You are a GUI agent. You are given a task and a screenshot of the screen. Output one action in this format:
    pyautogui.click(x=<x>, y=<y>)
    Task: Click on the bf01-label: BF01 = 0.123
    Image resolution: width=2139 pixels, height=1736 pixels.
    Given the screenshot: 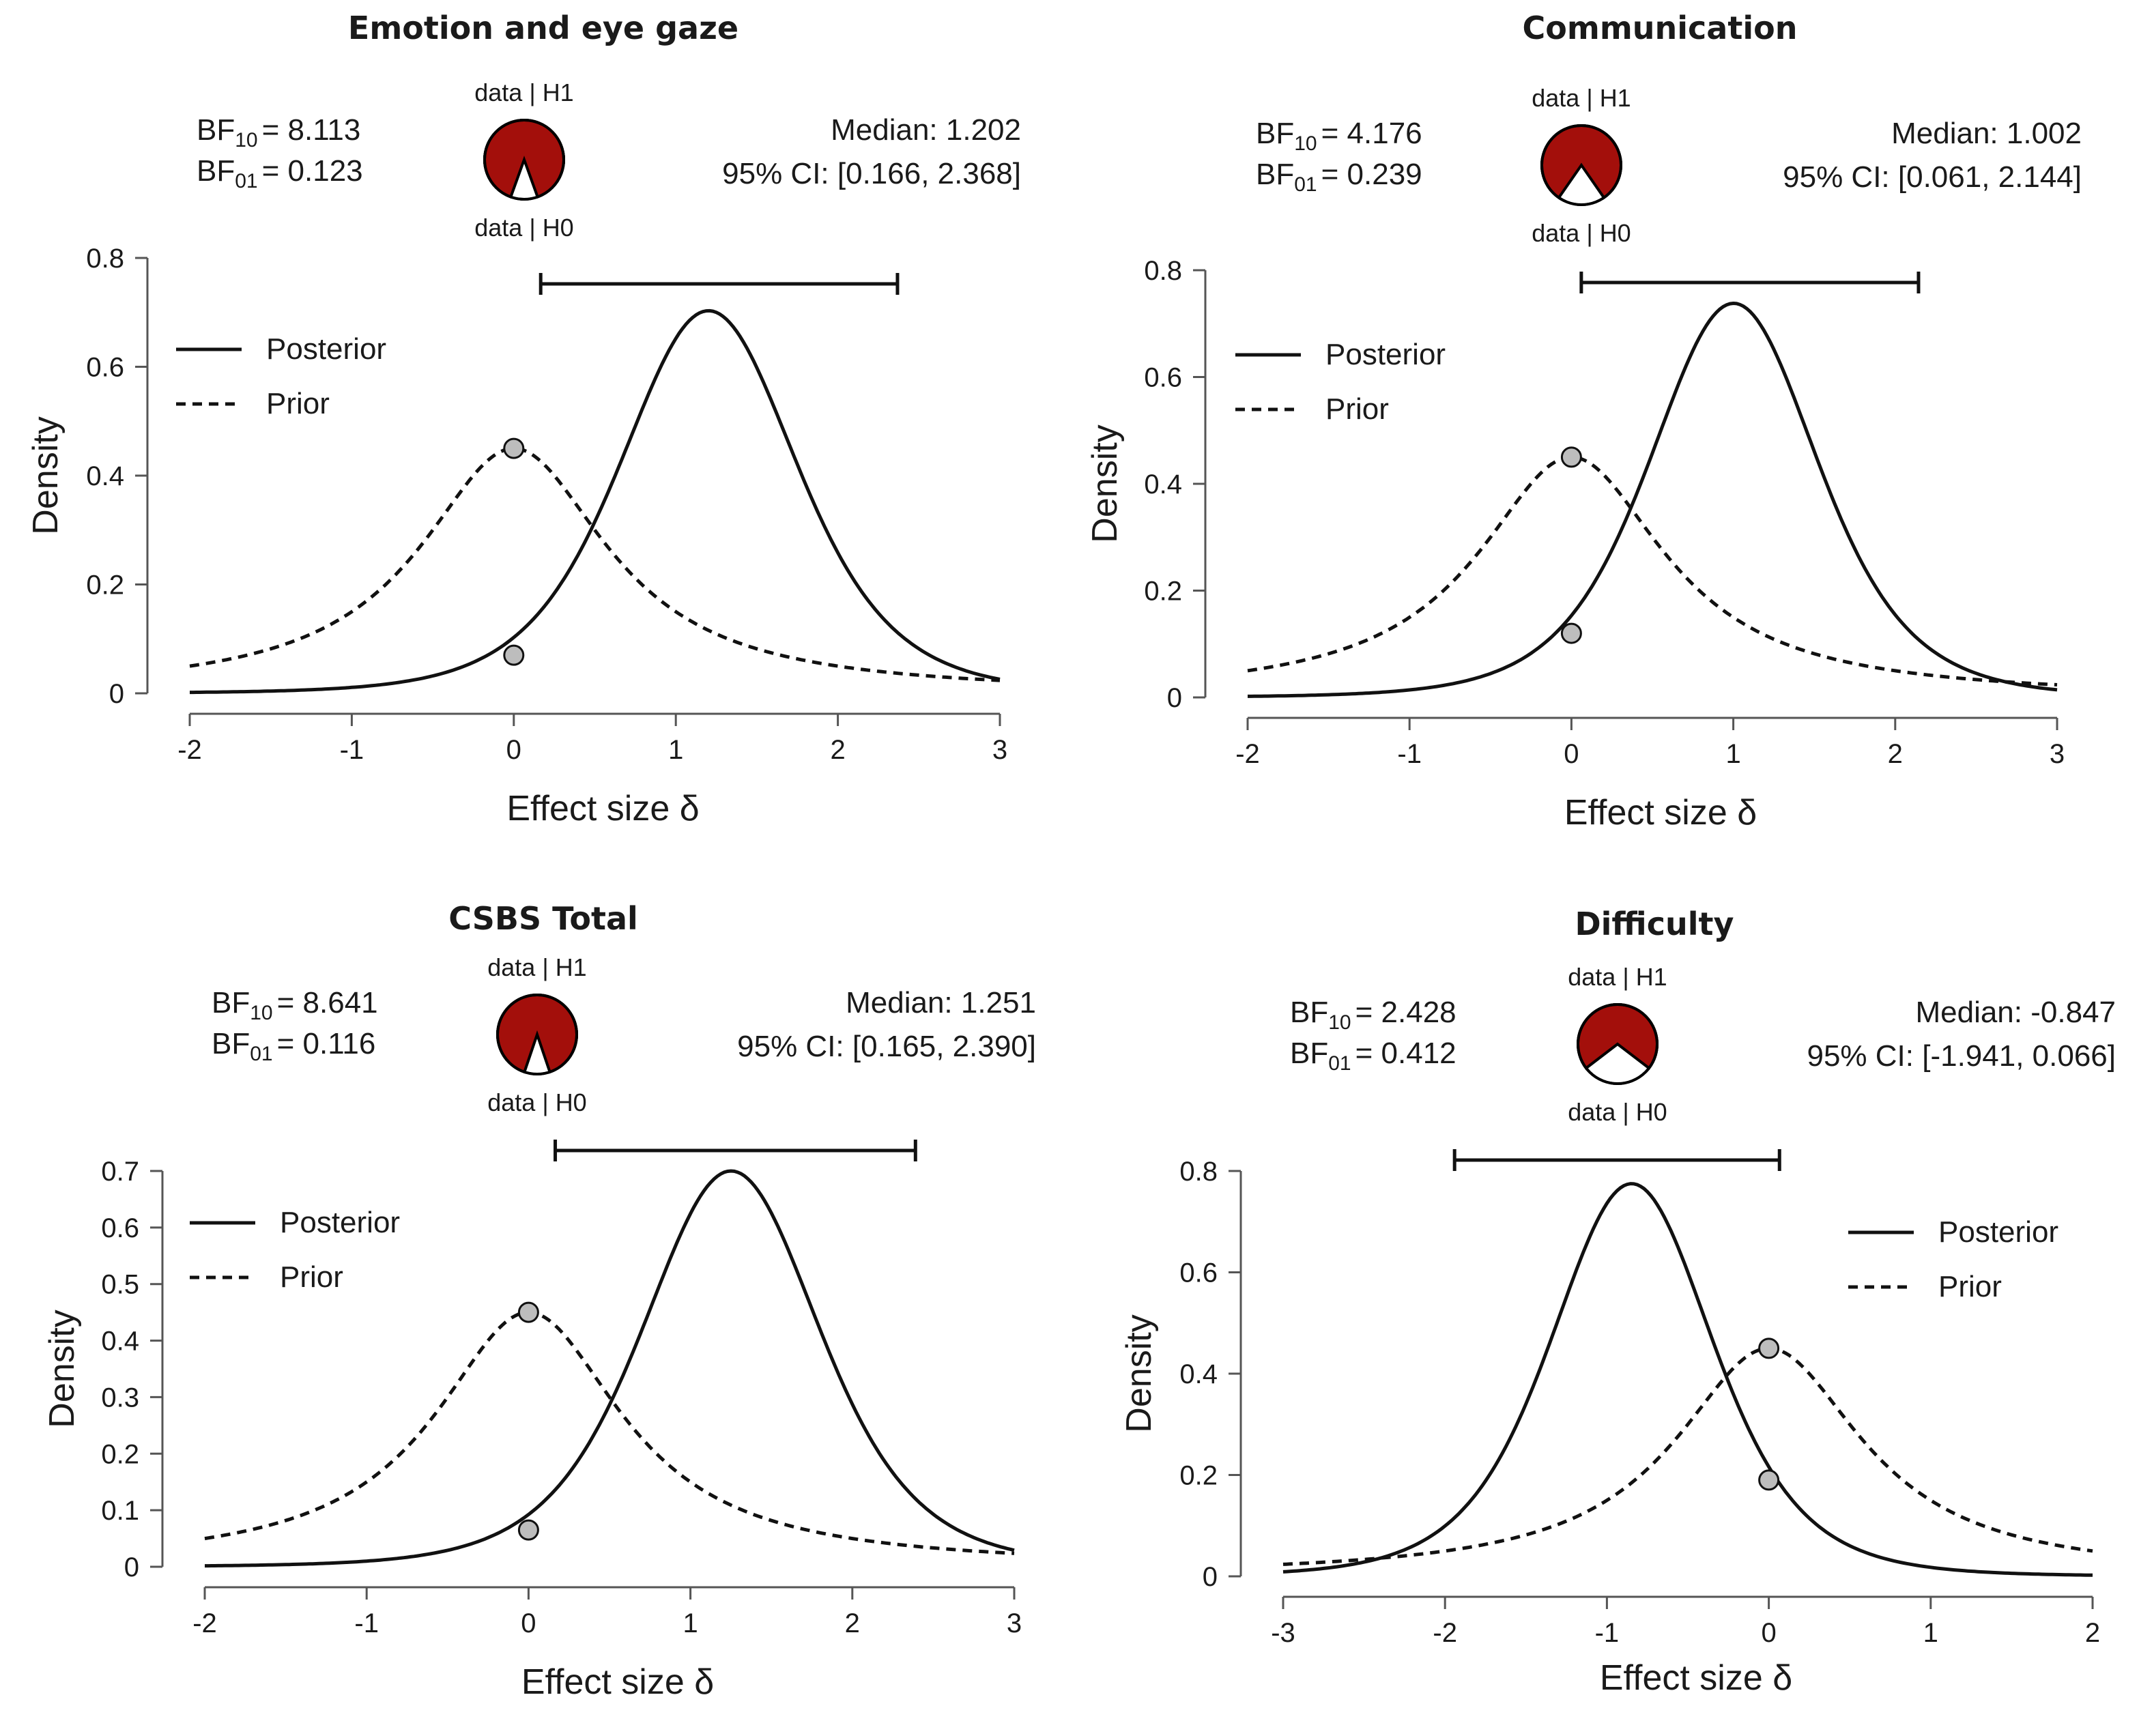 What is the action you would take?
    pyautogui.click(x=280, y=173)
    